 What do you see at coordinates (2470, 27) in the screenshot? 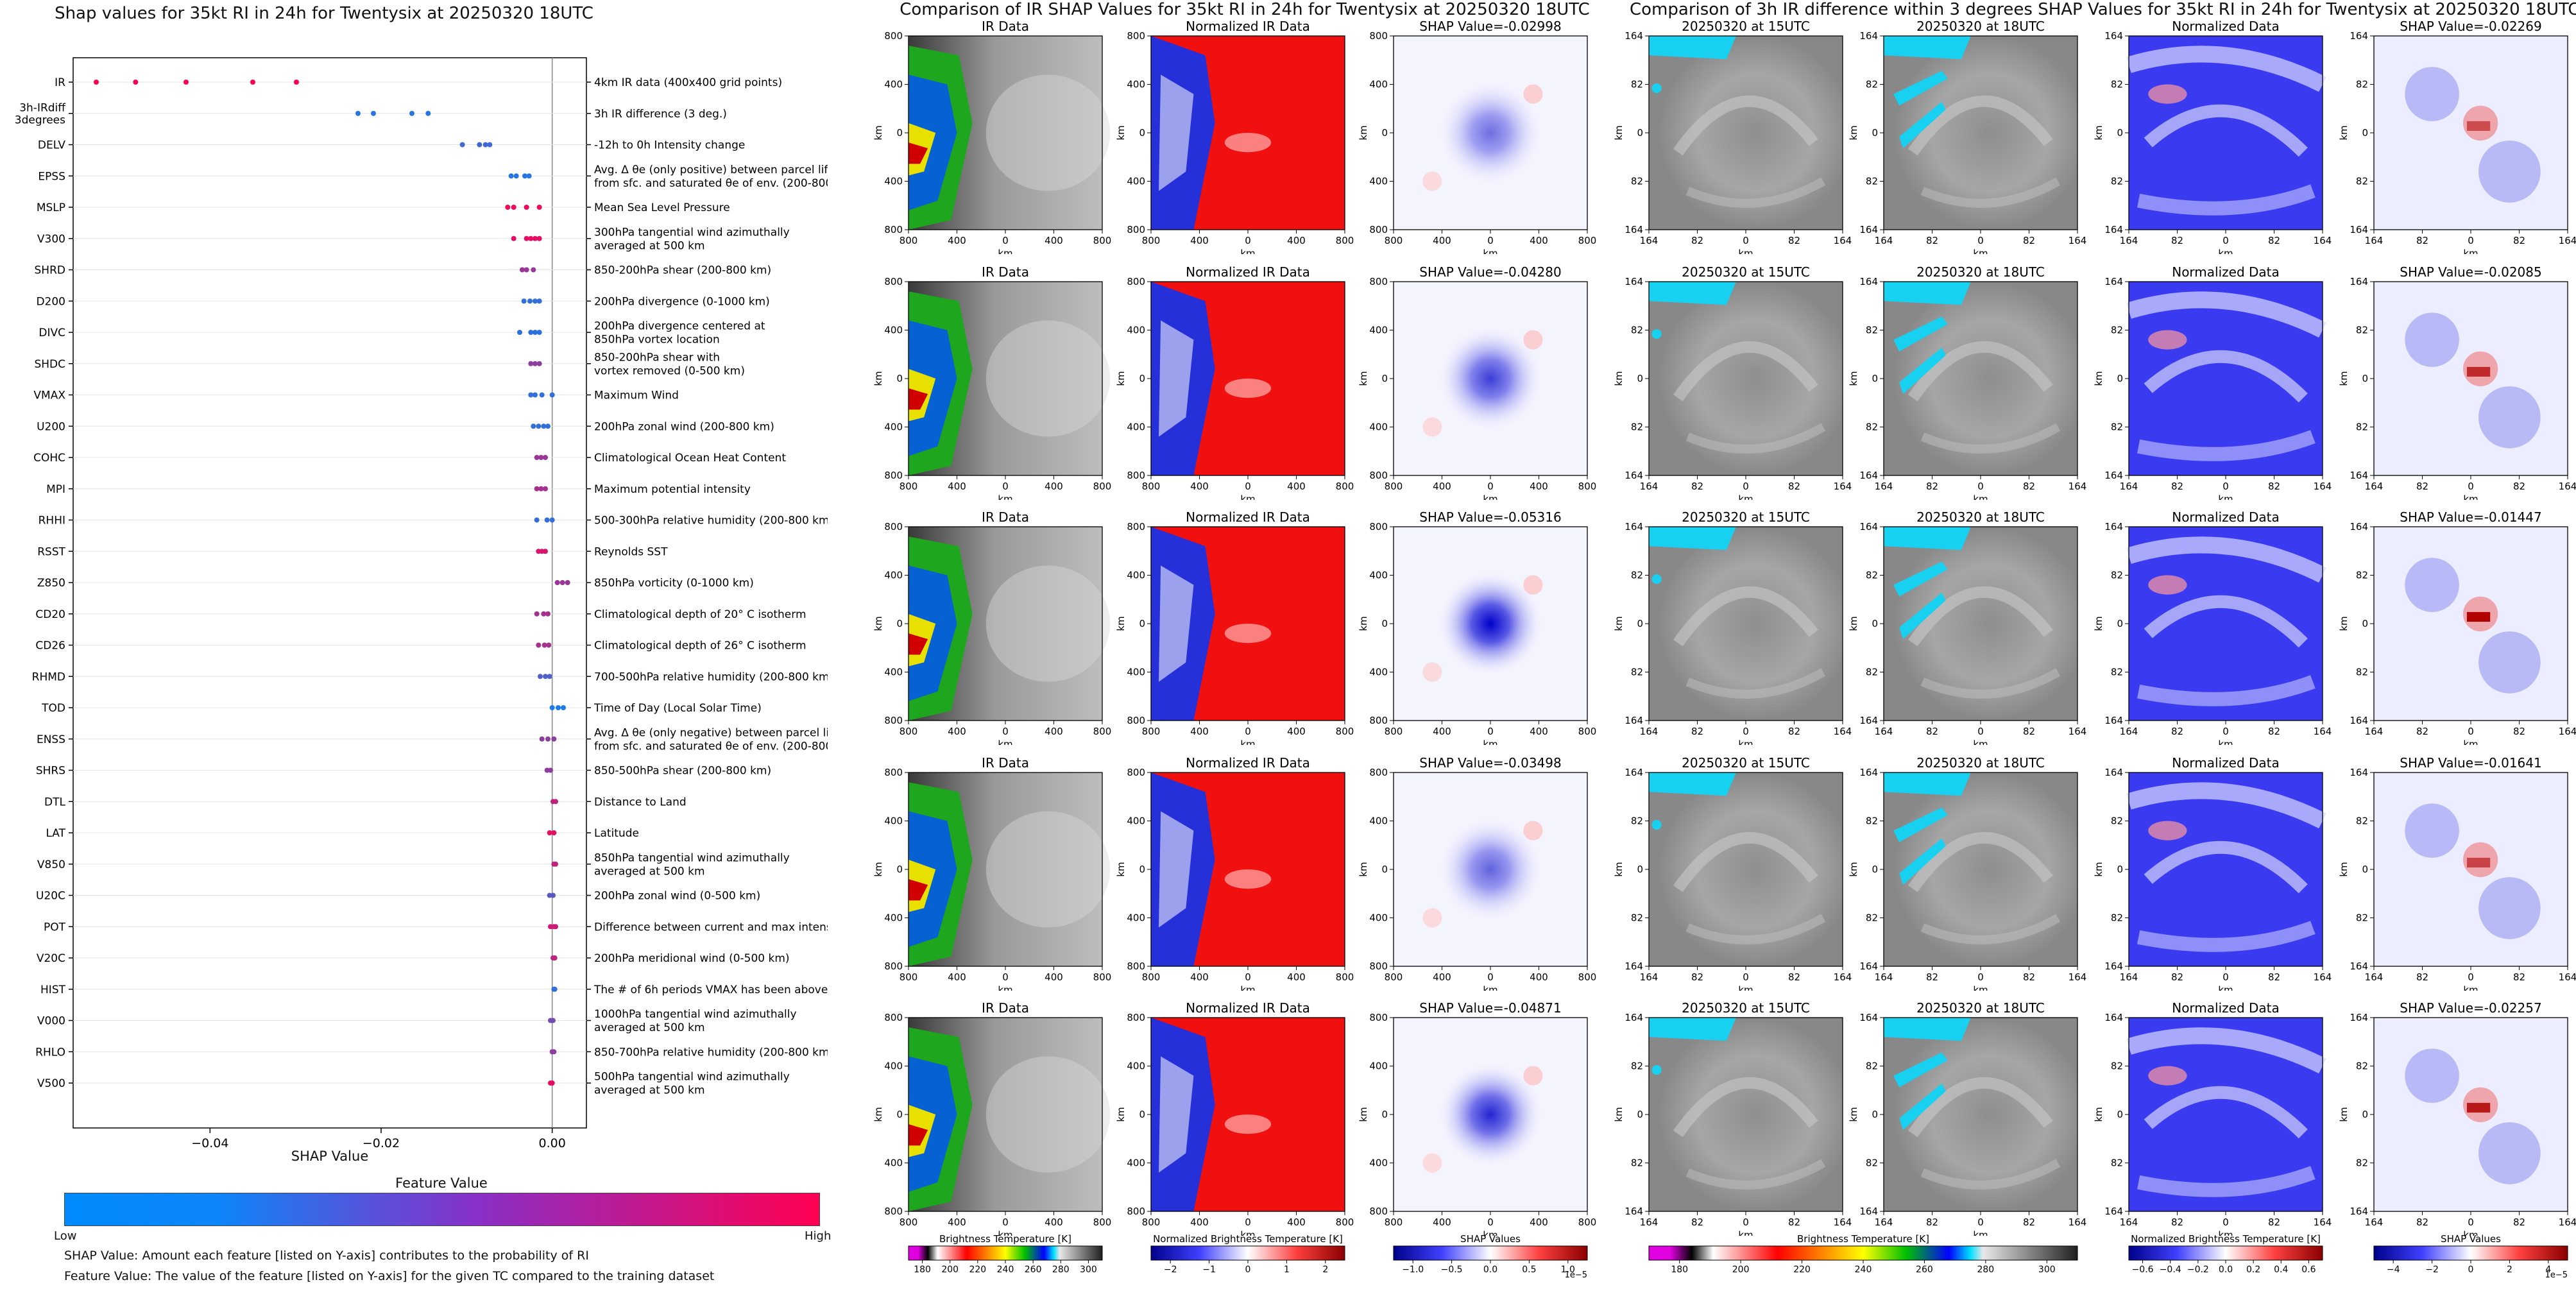
I see `svg-text: SHAP Value=-0.02269` at bounding box center [2470, 27].